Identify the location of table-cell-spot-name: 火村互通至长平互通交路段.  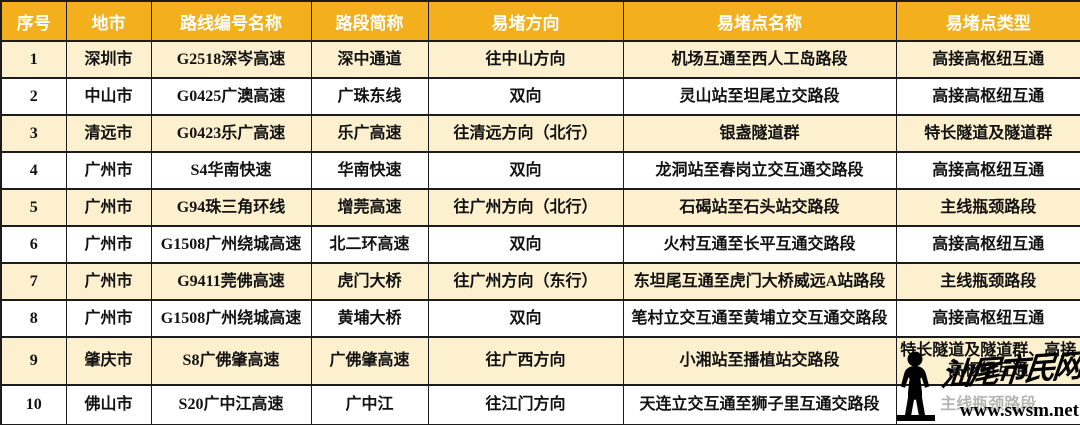
(759, 244).